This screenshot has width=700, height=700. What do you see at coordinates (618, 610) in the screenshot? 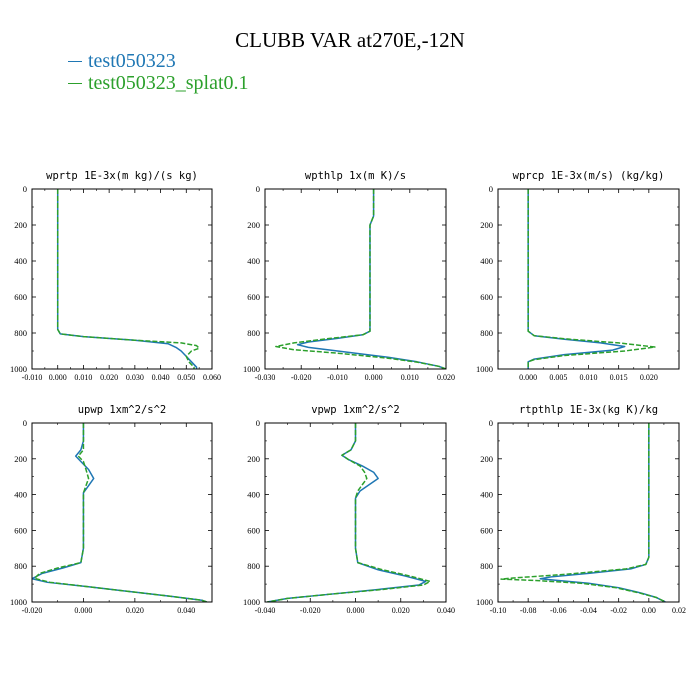
I see `x-tick-label: -0.02` at bounding box center [618, 610].